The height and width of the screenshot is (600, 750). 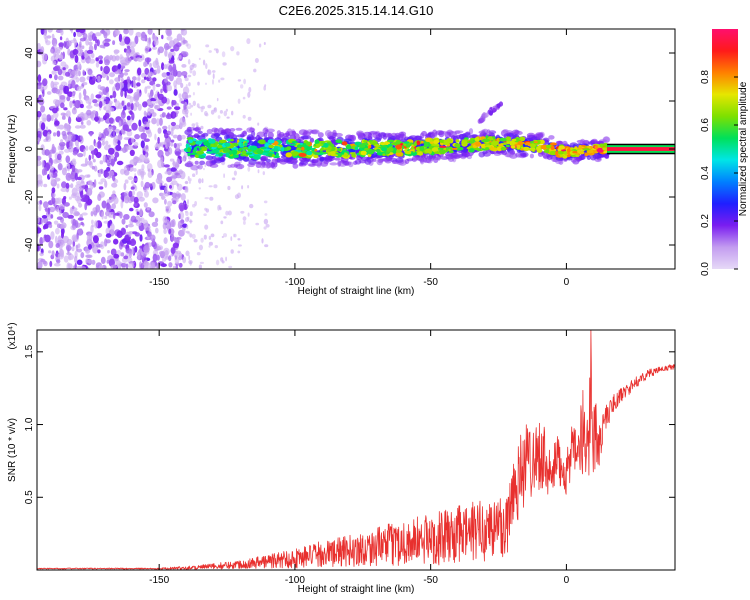 I want to click on snr-x-label: Height of straight line (km), so click(x=356, y=589).